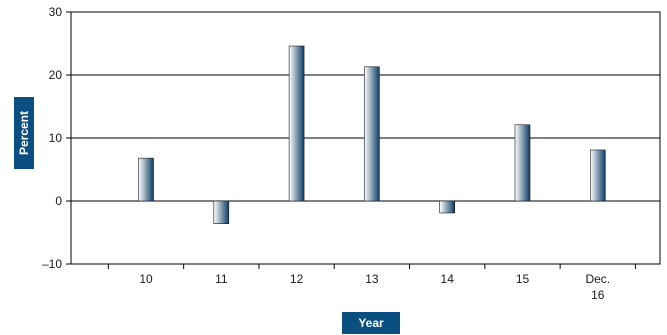 This screenshot has height=335, width=667. I want to click on x-tick-label: 14, so click(448, 279).